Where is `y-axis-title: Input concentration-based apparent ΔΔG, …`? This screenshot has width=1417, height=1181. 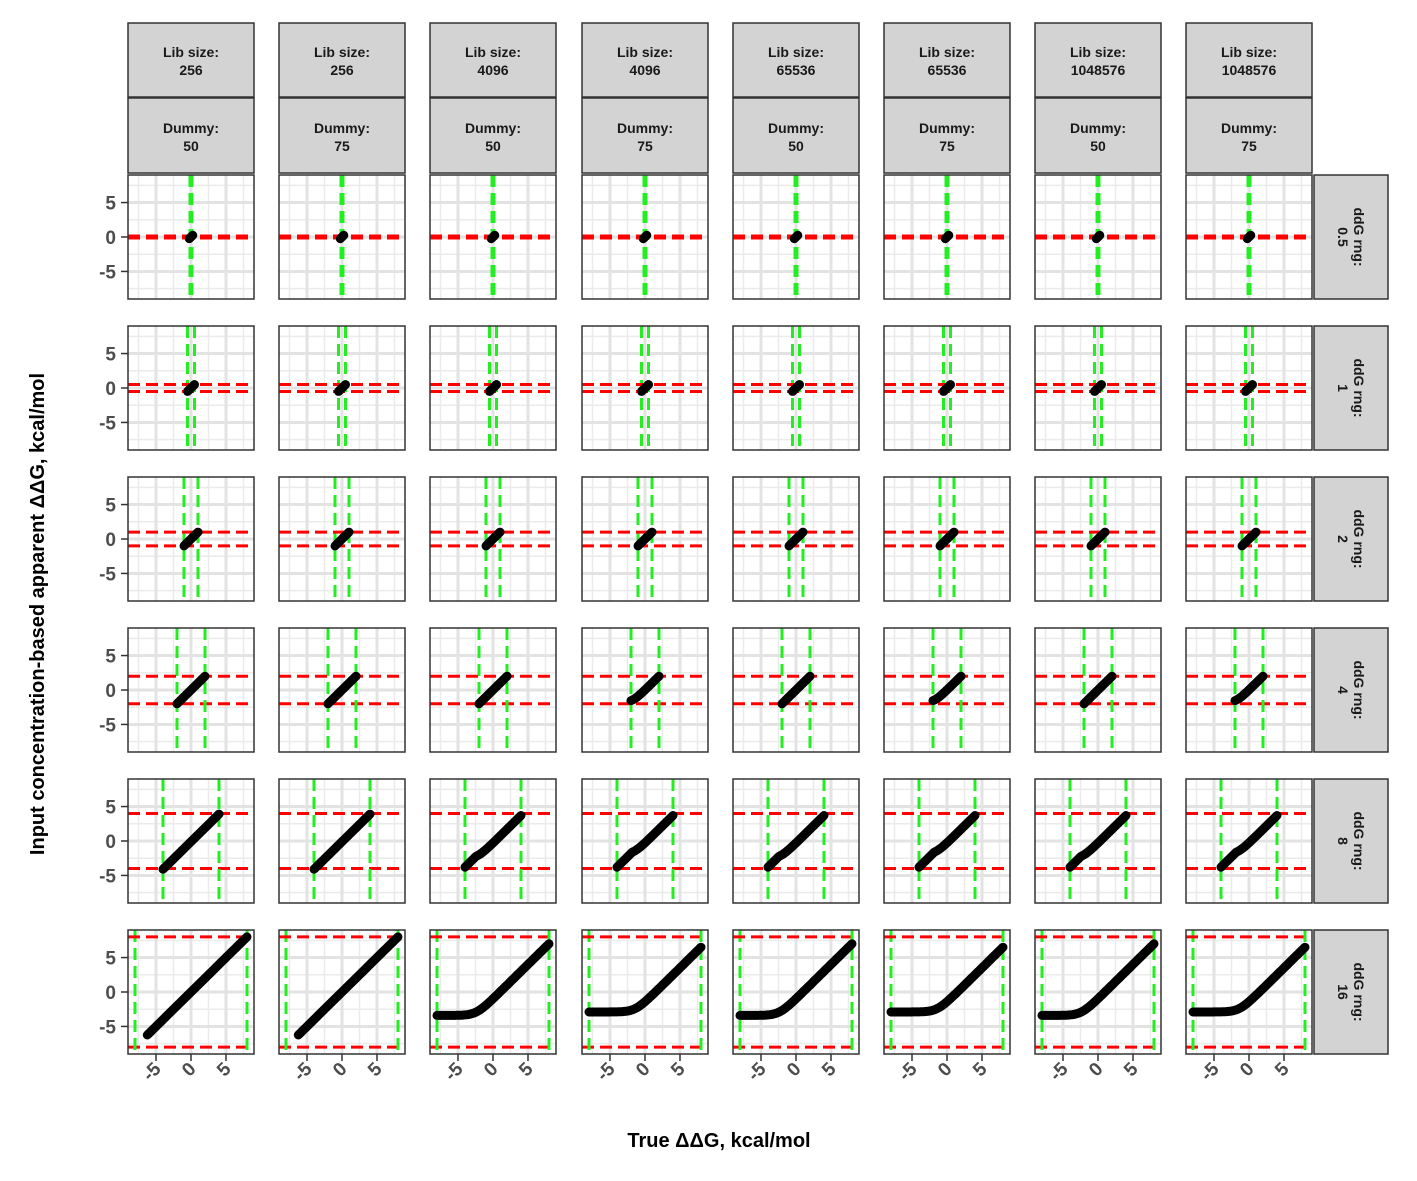 y-axis-title: Input concentration-based apparent ΔΔG, … is located at coordinates (38, 614).